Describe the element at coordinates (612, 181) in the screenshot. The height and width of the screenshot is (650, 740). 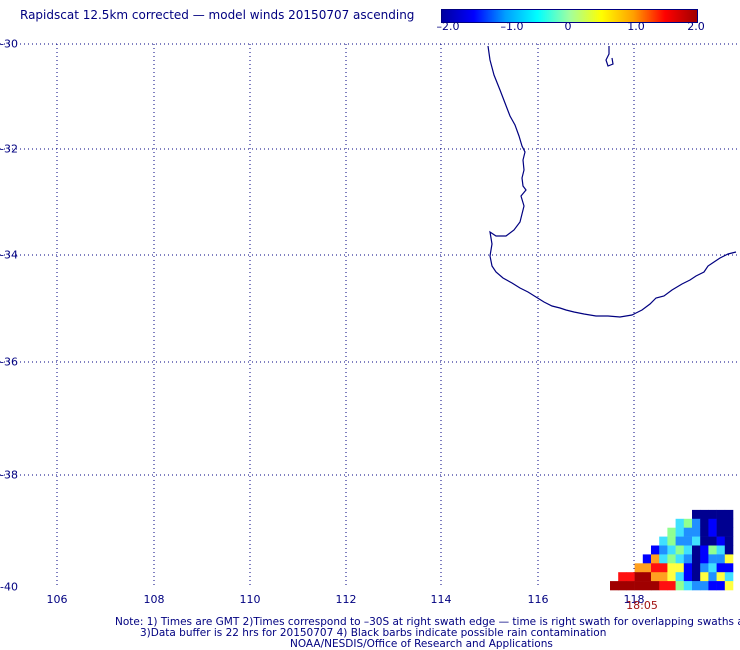
I see `coastline` at that location.